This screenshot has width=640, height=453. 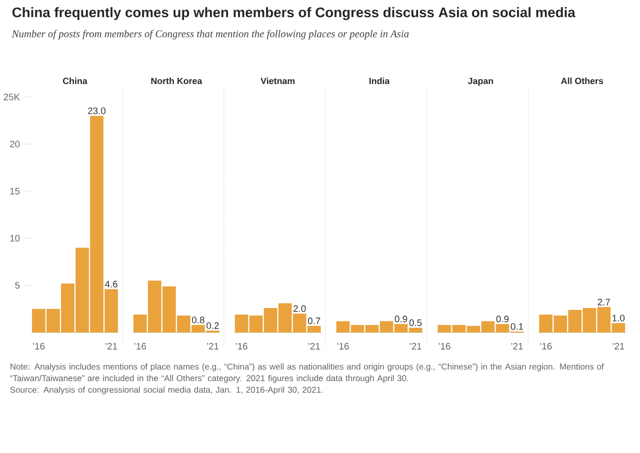 What do you see at coordinates (15, 144) in the screenshot?
I see `y-tick-label: 20` at bounding box center [15, 144].